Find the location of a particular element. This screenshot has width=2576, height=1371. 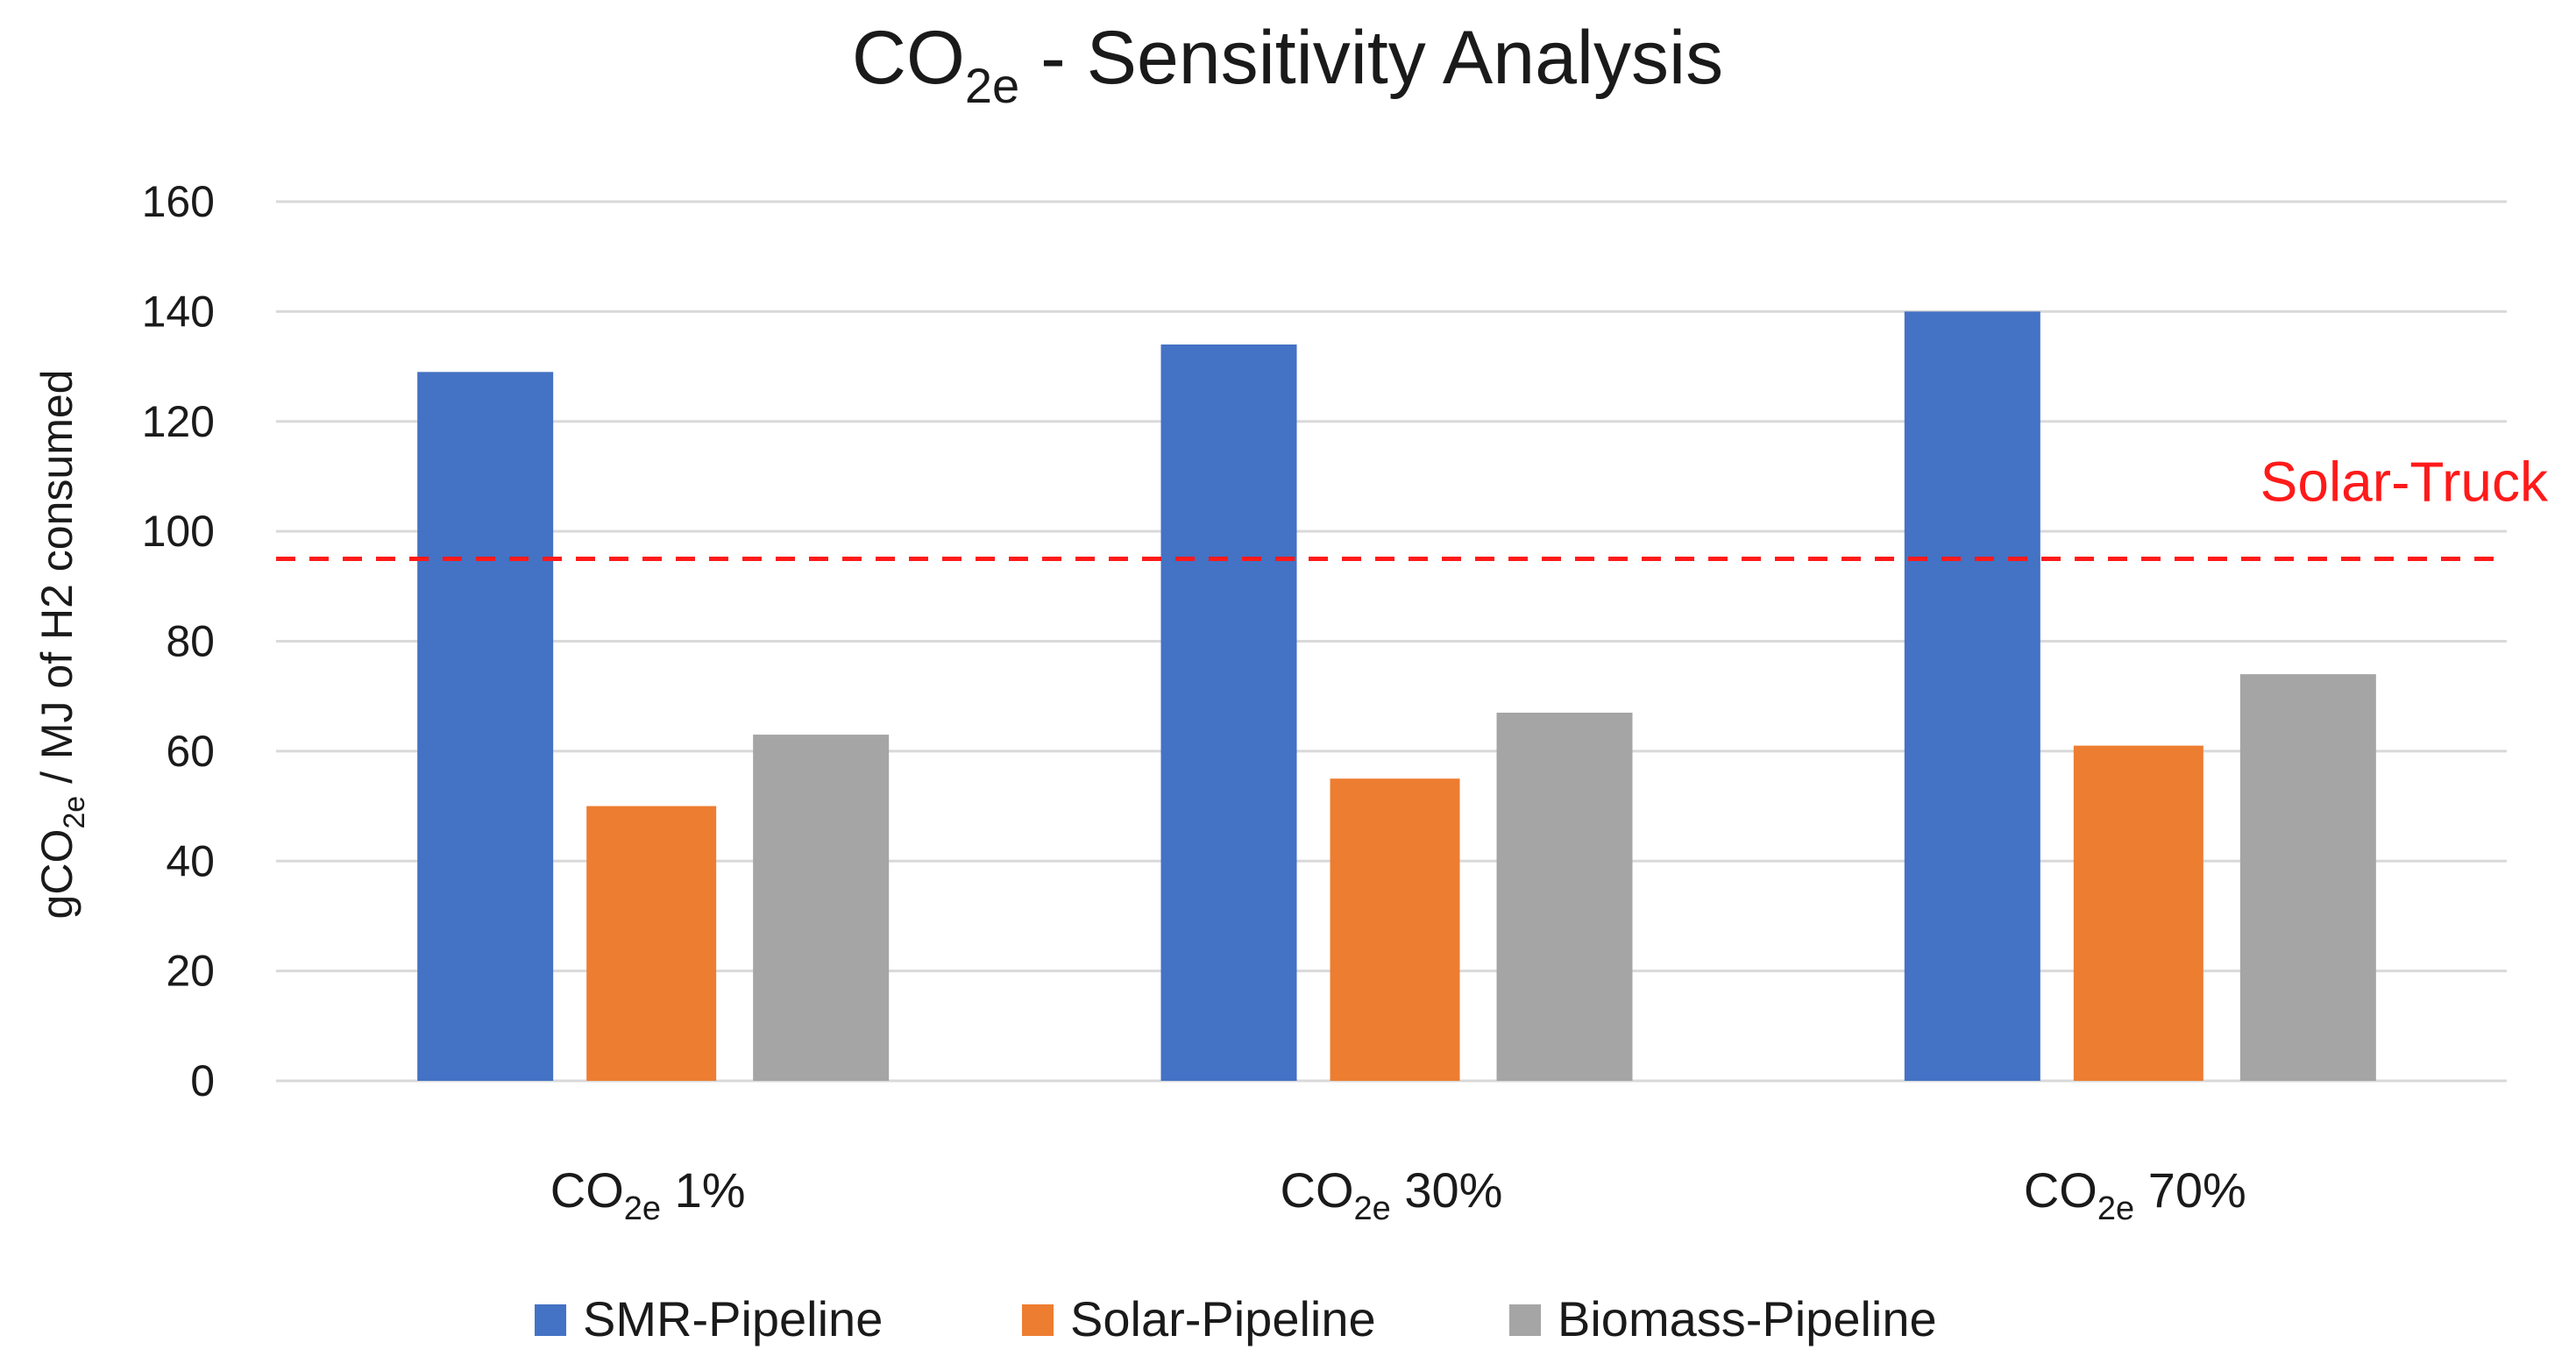

y-axis-label: gCO2e / MJ of H2 consumed is located at coordinates (61, 645).